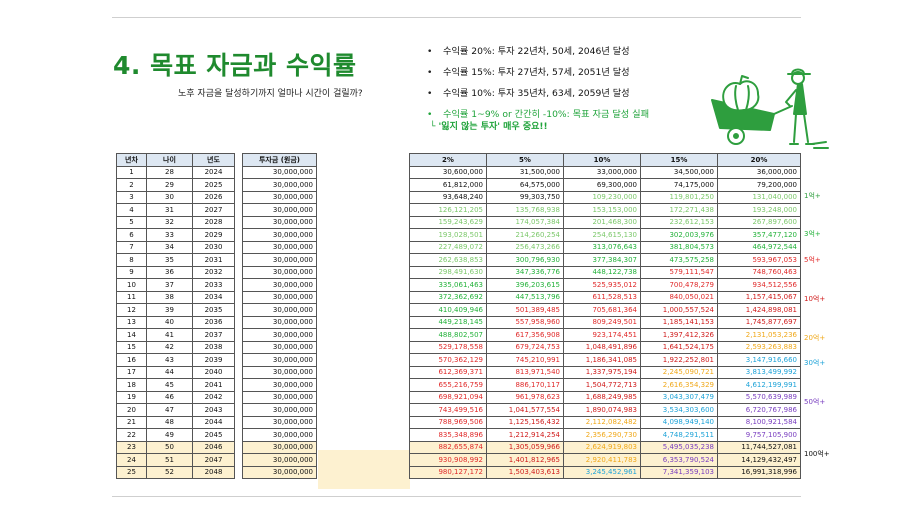 The image size is (911, 513). Describe the element at coordinates (131, 210) in the screenshot. I see `year-num-cell: 4` at that location.